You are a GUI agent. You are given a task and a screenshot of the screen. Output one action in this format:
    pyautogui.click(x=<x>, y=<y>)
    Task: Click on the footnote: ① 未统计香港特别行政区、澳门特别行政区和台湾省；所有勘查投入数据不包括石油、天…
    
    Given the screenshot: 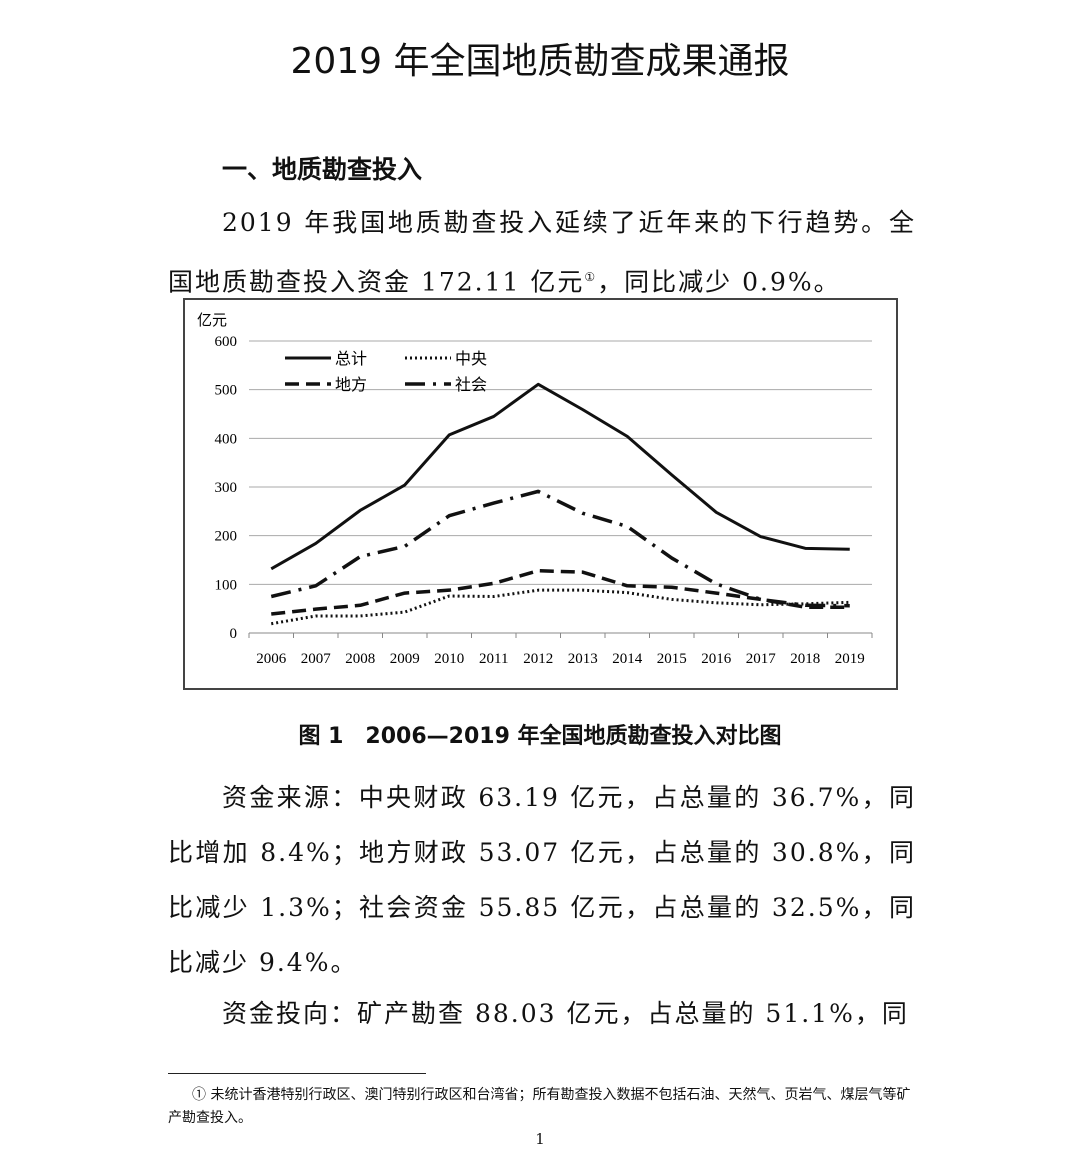 What is the action you would take?
    pyautogui.click(x=539, y=1106)
    